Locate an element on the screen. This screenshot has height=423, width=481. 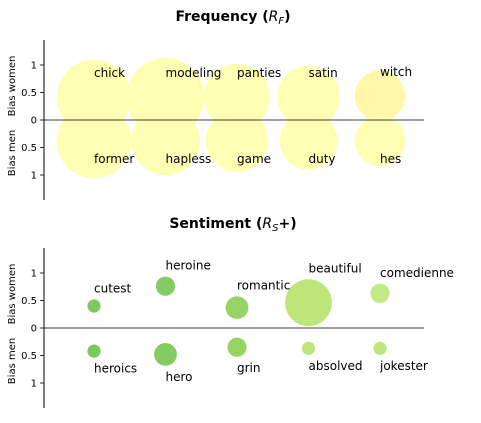
frequency-bubble-hes is located at coordinates (380, 141).